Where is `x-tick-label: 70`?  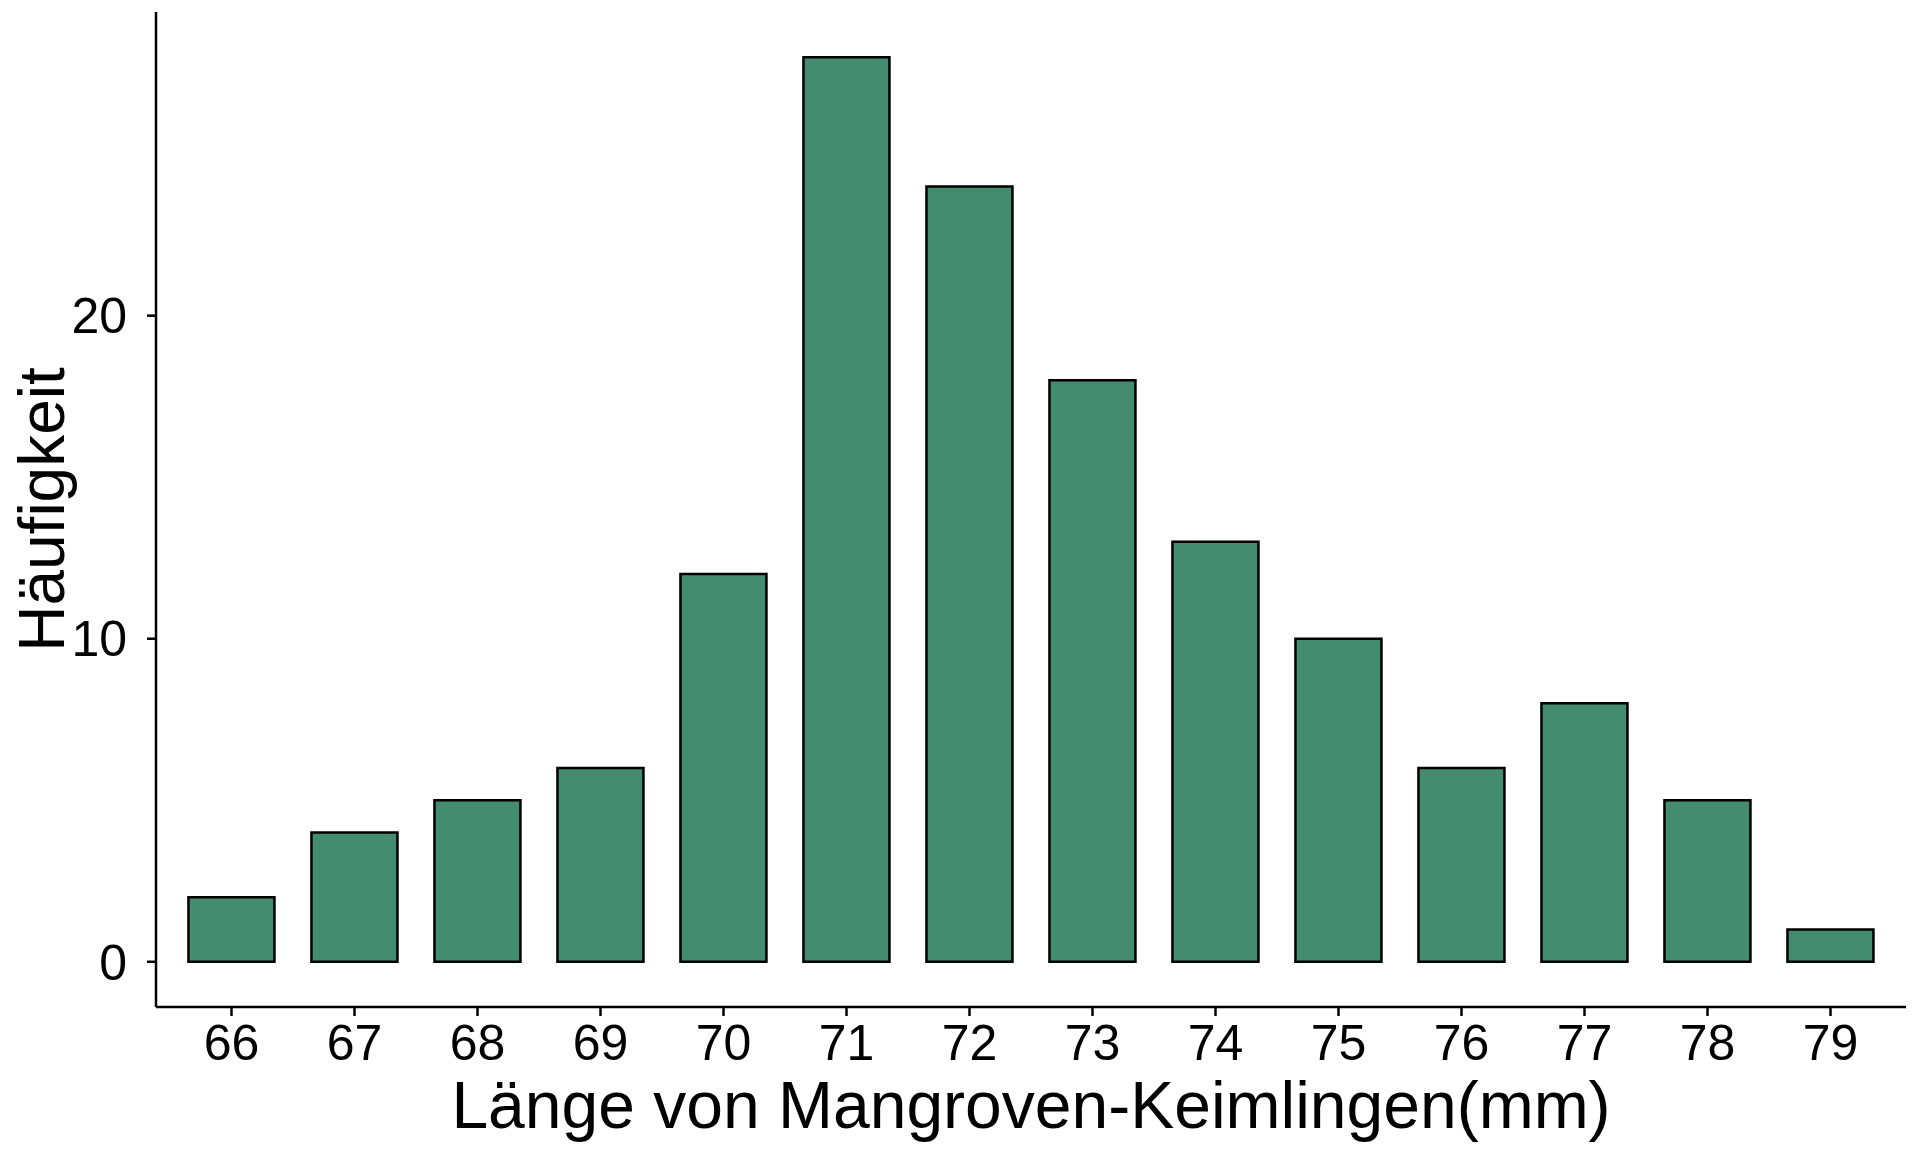
x-tick-label: 70 is located at coordinates (723, 1042).